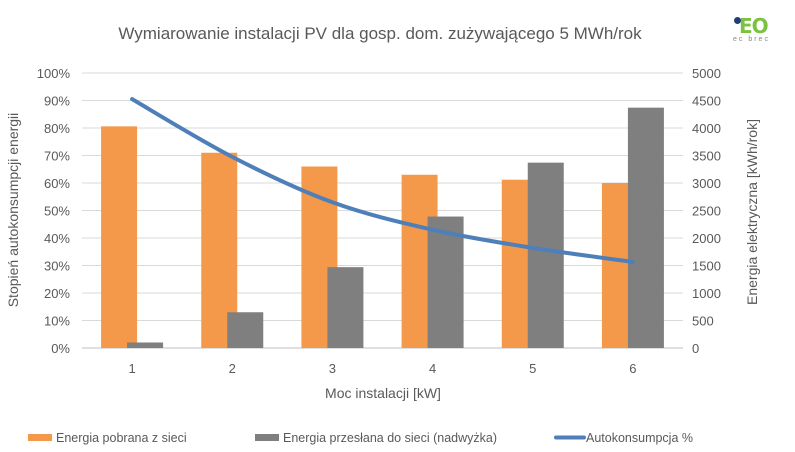  Describe the element at coordinates (751, 26) in the screenshot. I see `logo-main: EO` at that location.